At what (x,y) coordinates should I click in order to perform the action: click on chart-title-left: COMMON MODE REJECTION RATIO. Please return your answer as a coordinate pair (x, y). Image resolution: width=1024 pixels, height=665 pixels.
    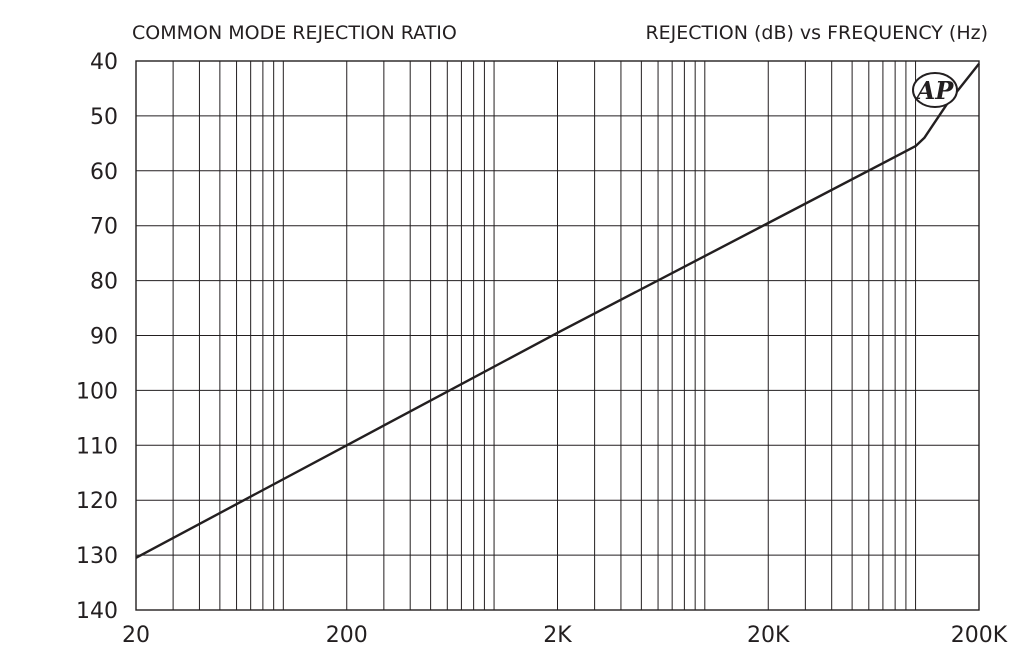
    Looking at the image, I should click on (294, 33).